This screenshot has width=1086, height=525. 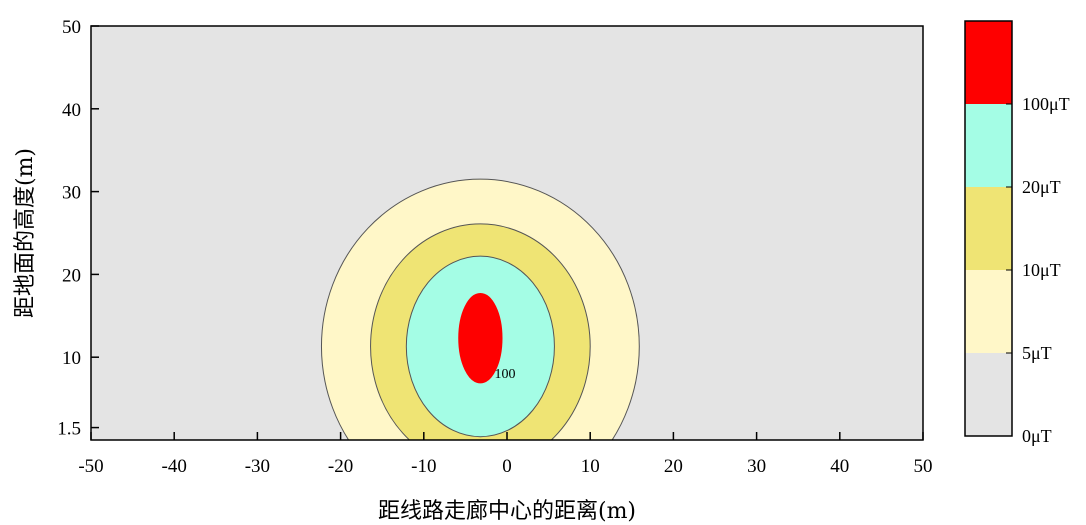 I want to click on x-tick-label: 0, so click(x=507, y=466).